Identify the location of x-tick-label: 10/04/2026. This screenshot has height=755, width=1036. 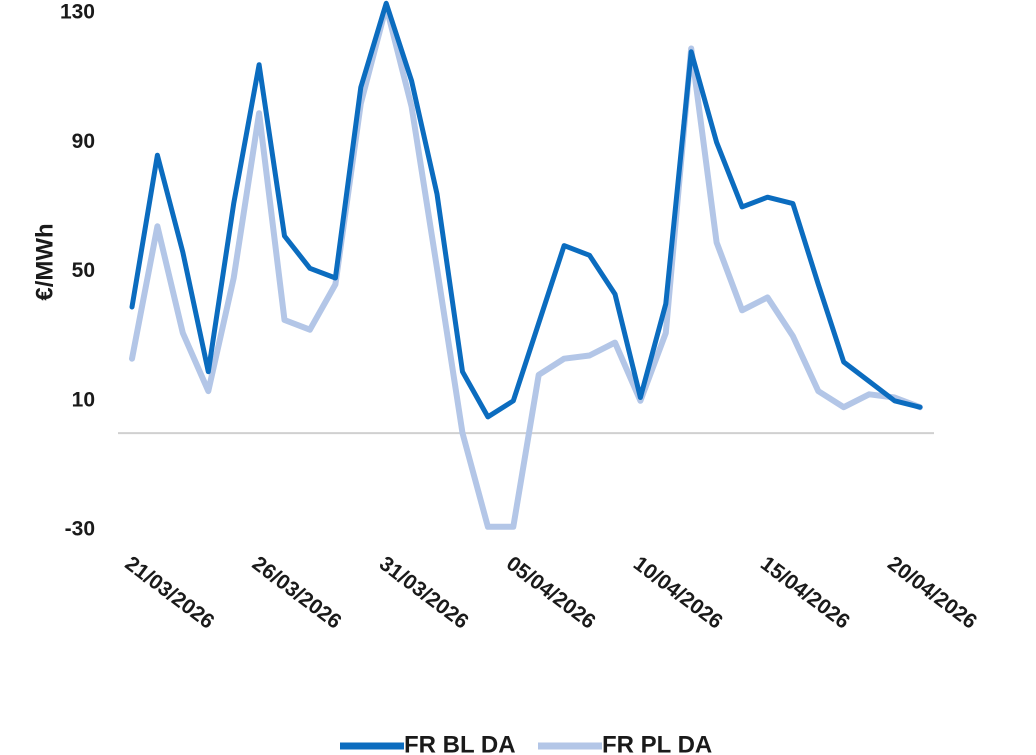
(678, 593).